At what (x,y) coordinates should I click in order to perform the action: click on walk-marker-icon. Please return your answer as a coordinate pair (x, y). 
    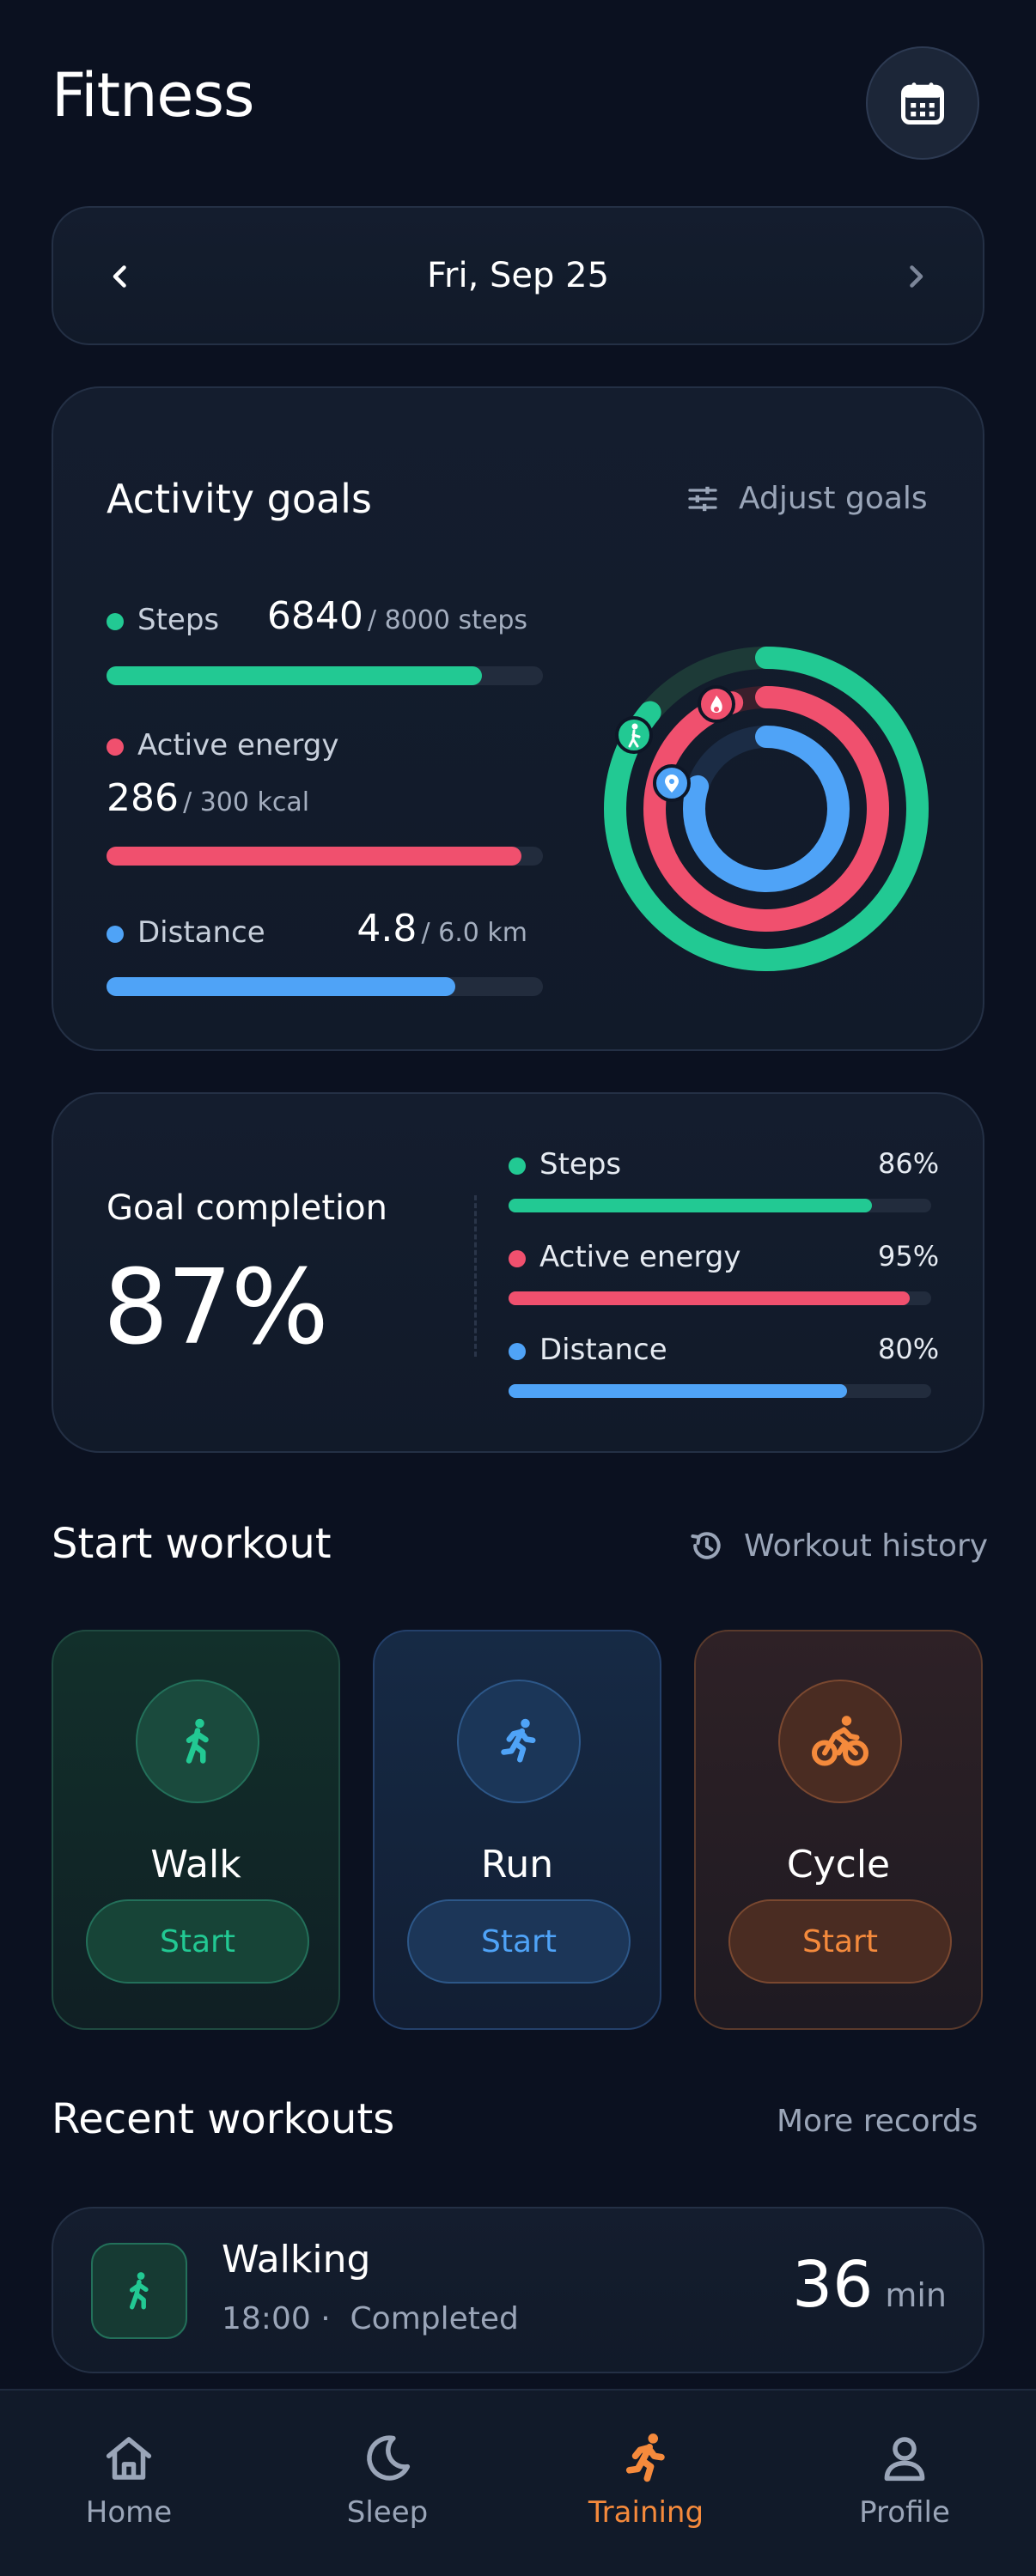
    Looking at the image, I should click on (634, 735).